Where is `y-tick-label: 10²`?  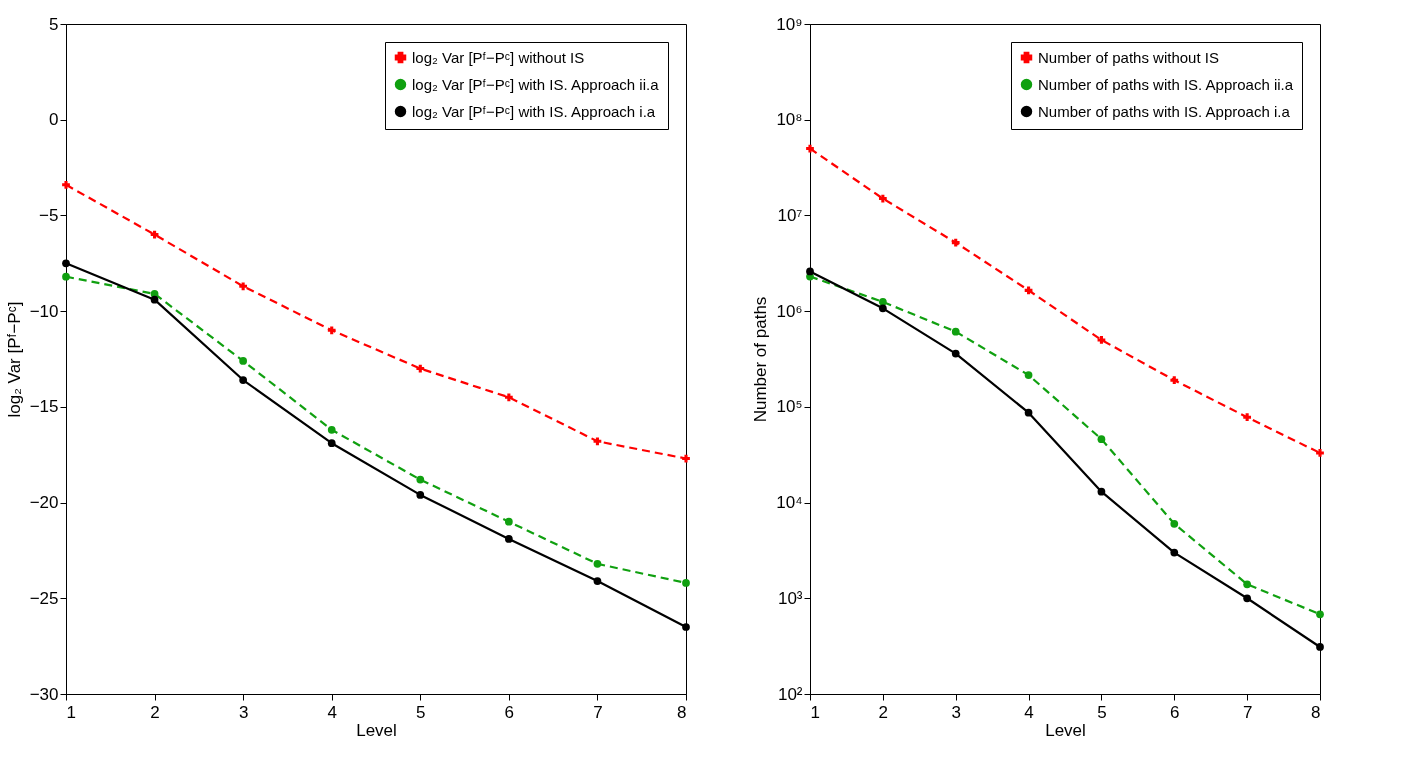 y-tick-label: 10² is located at coordinates (790, 694).